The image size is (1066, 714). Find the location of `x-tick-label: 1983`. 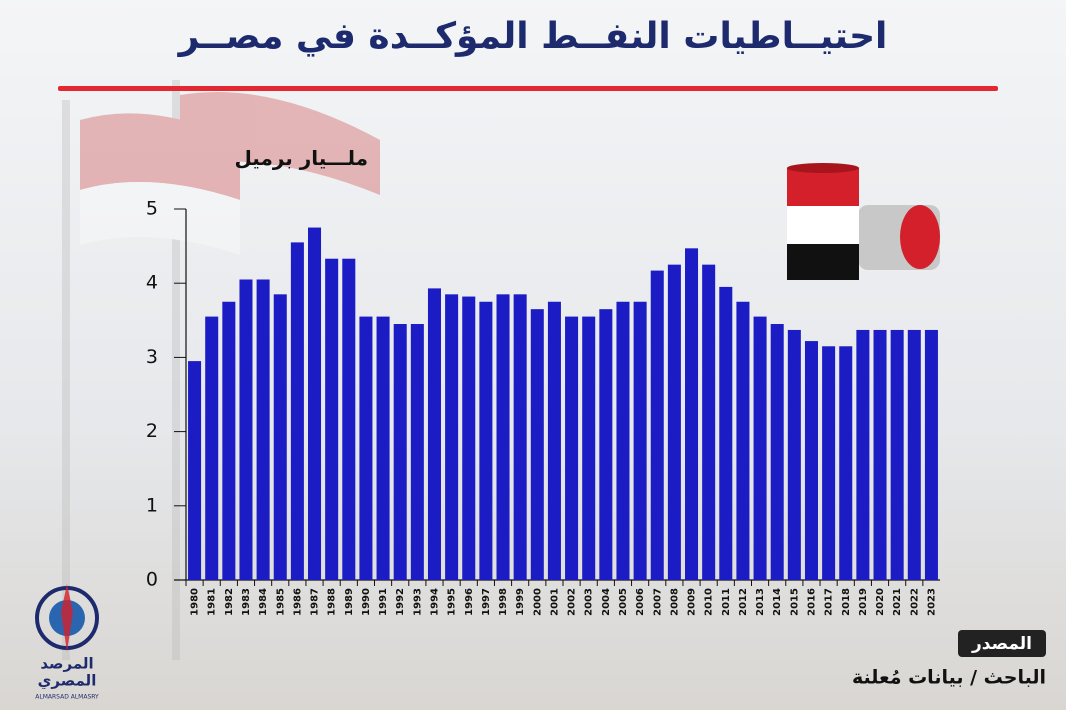

x-tick-label: 1983 is located at coordinates (246, 602).